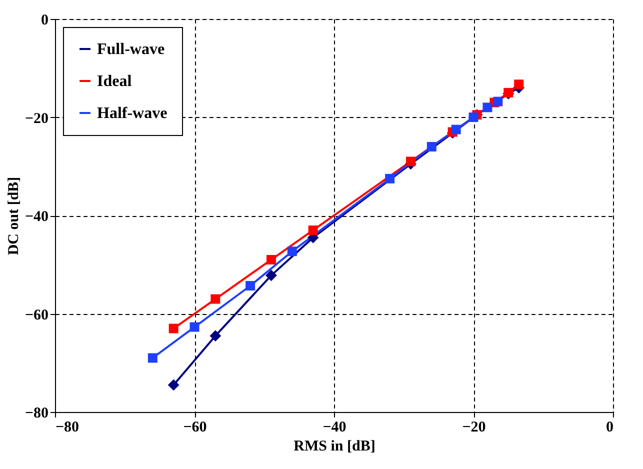 Image resolution: width=643 pixels, height=469 pixels. What do you see at coordinates (36, 414) in the screenshot?
I see `y-tick-label: −80` at bounding box center [36, 414].